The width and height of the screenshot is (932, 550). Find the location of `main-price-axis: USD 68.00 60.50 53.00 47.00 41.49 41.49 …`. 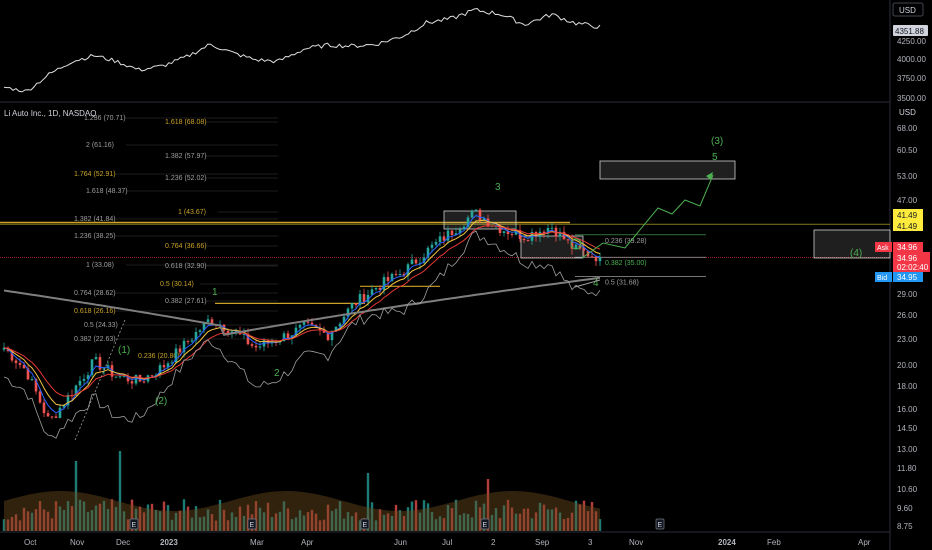

main-price-axis: USD 68.00 60.50 53.00 47.00 41.49 41.49 … is located at coordinates (902, 319).